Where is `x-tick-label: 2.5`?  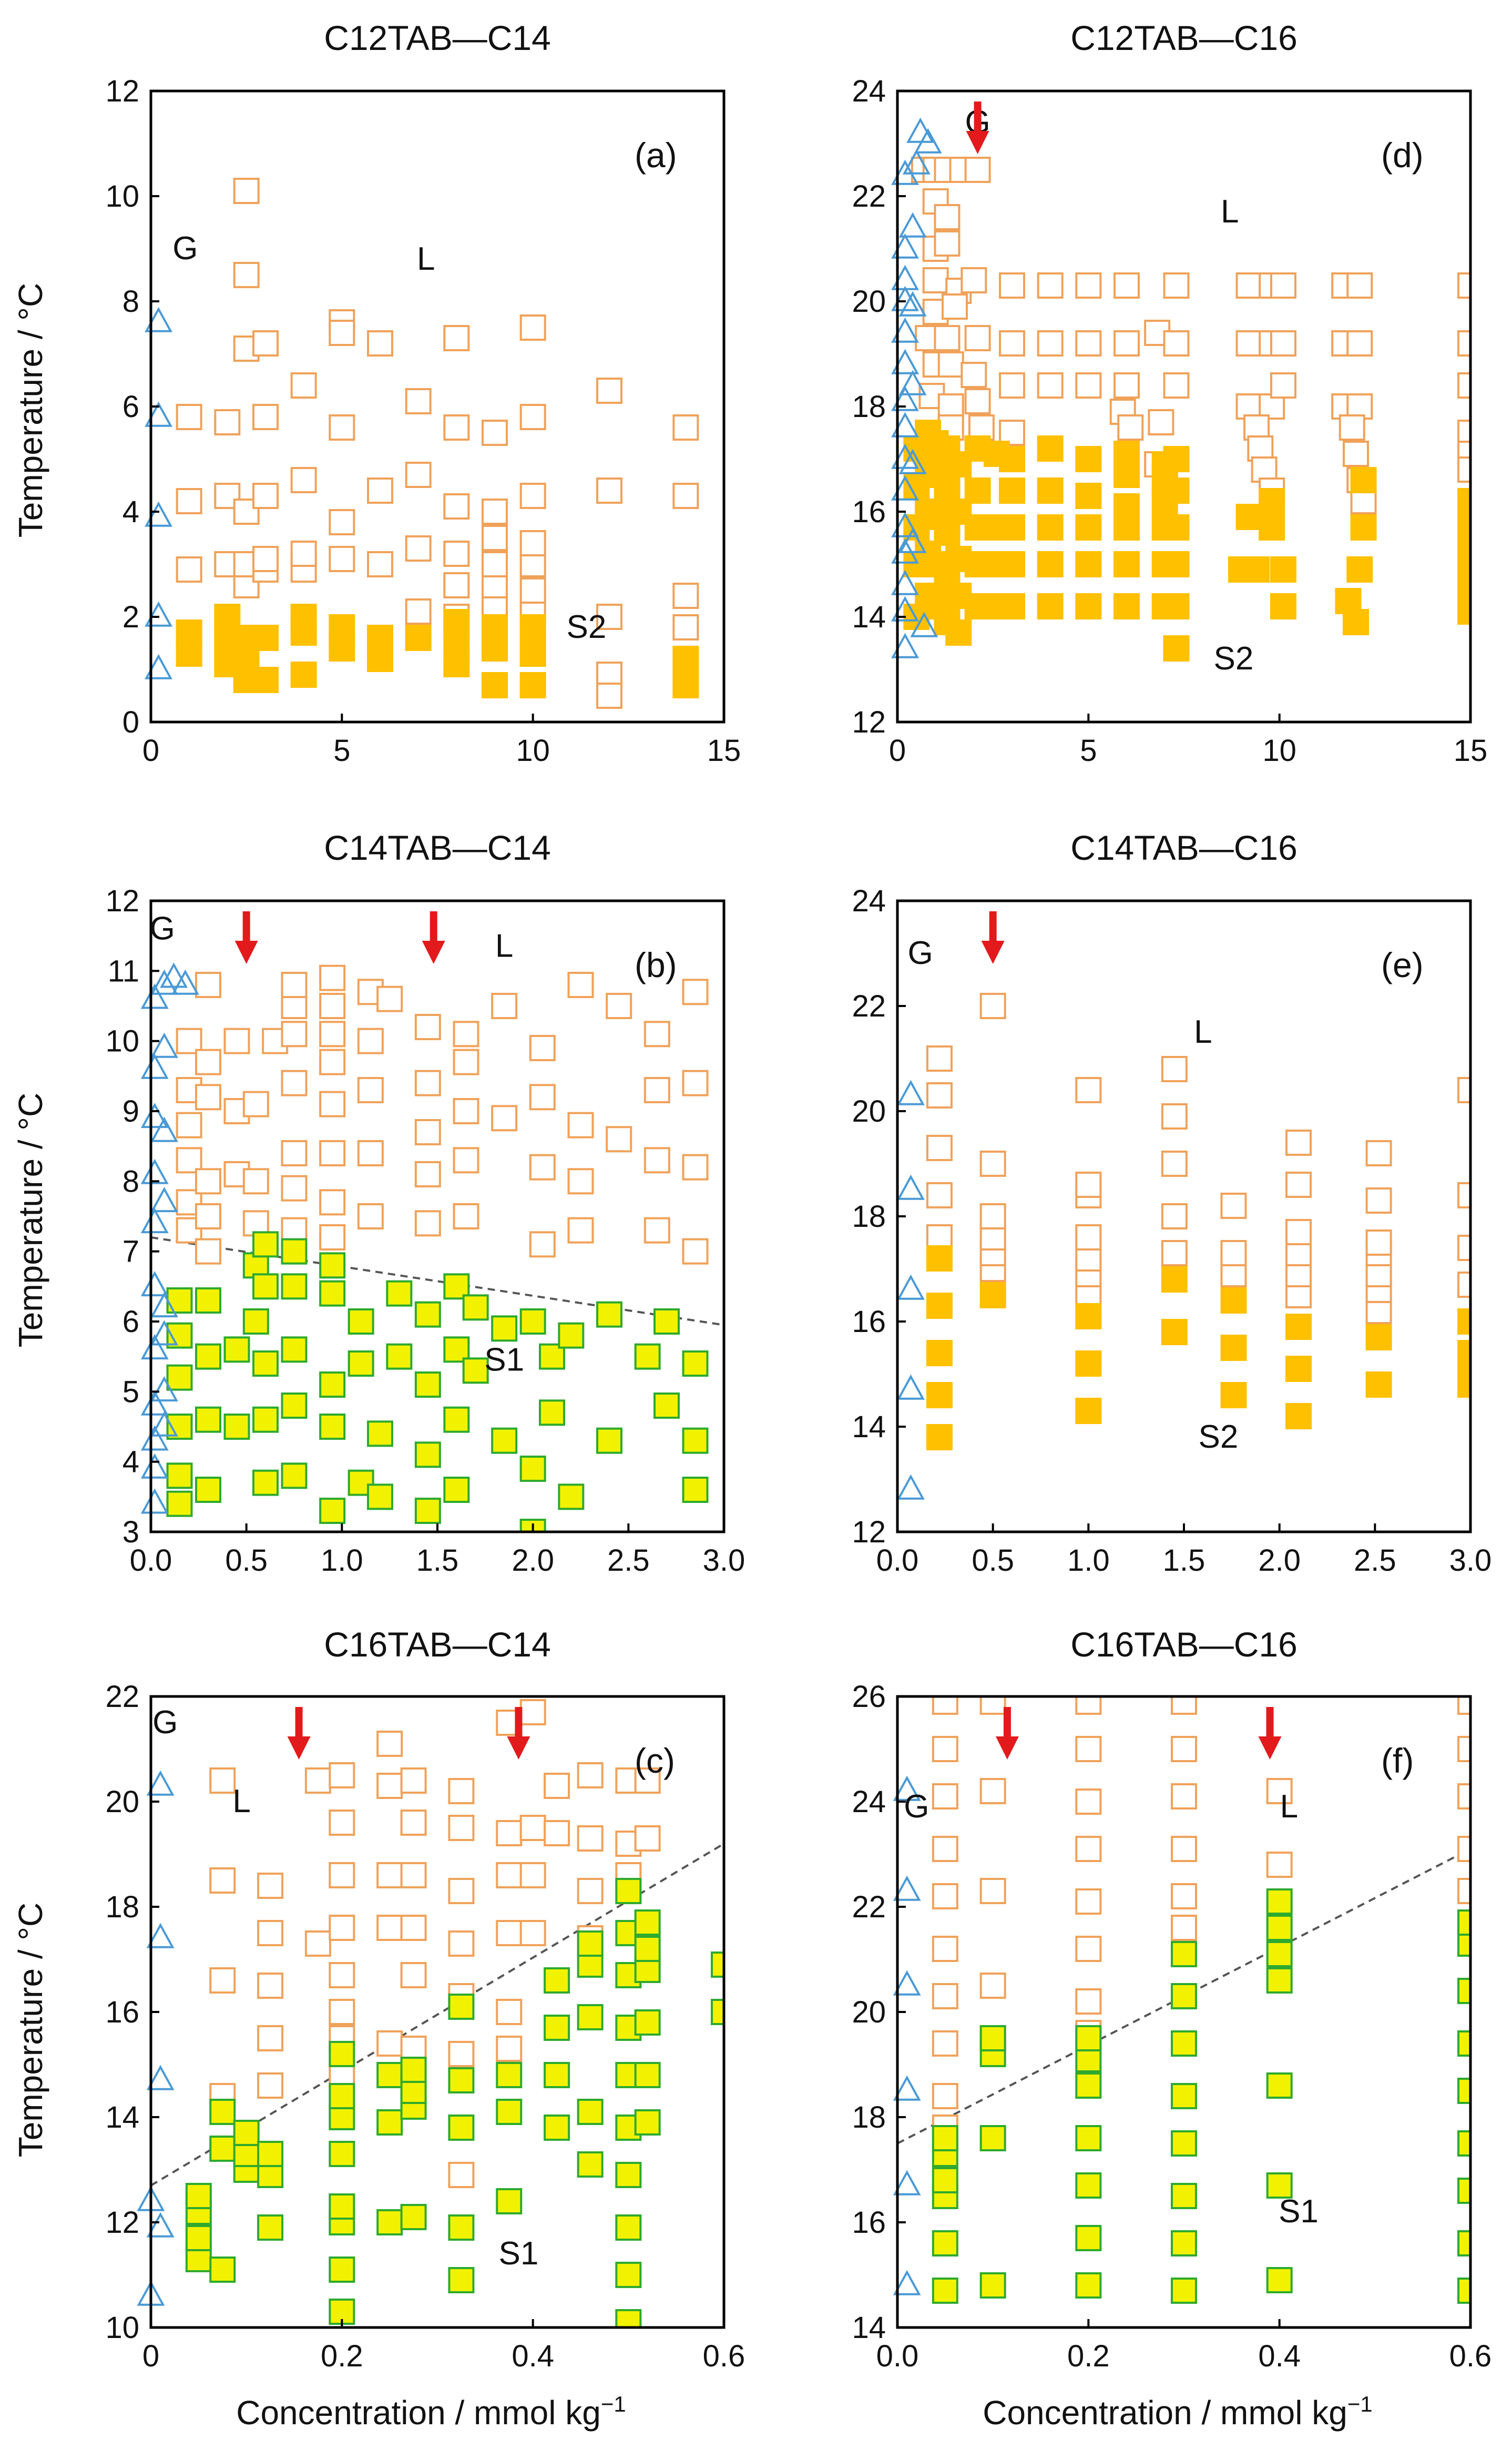 x-tick-label: 2.5 is located at coordinates (628, 1560).